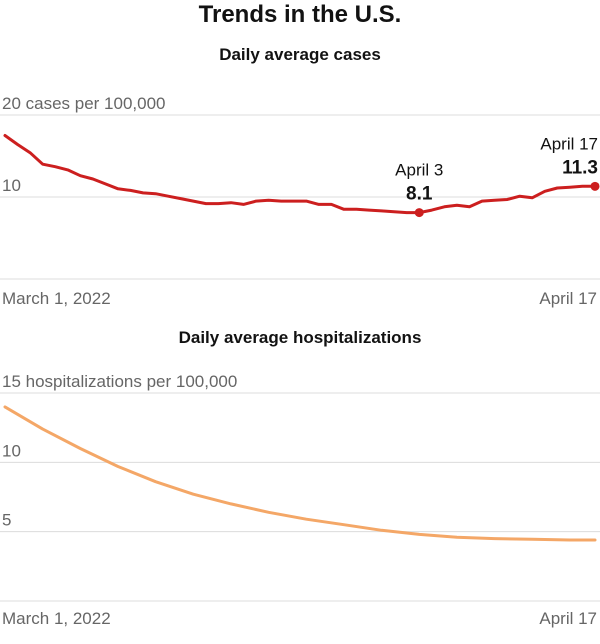 The height and width of the screenshot is (644, 600). What do you see at coordinates (119, 381) in the screenshot?
I see `y-tick-label: 15 hospitalizations per 100,000` at bounding box center [119, 381].